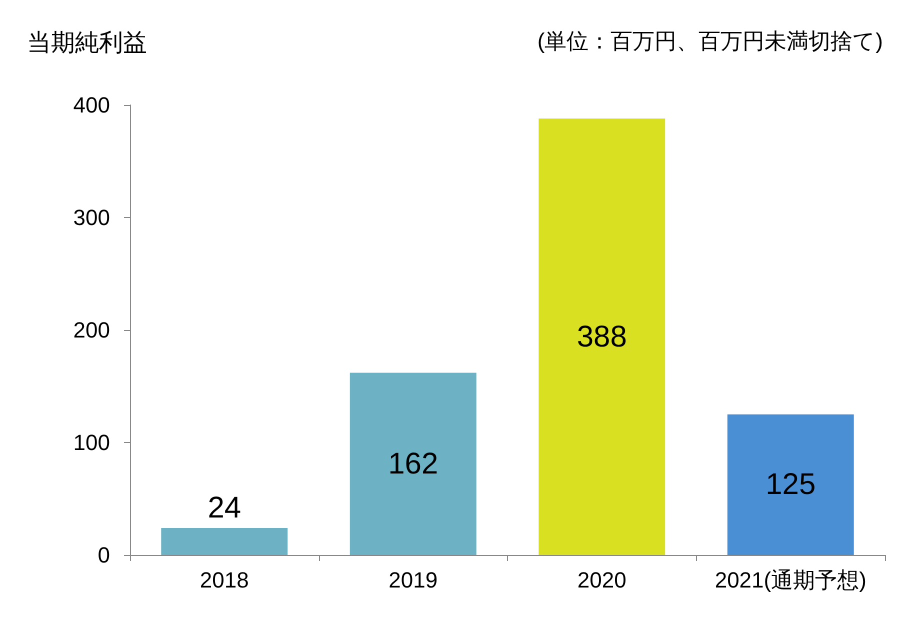 This screenshot has height=627, width=905. What do you see at coordinates (91, 442) in the screenshot?
I see `y-tick-label: 100` at bounding box center [91, 442].